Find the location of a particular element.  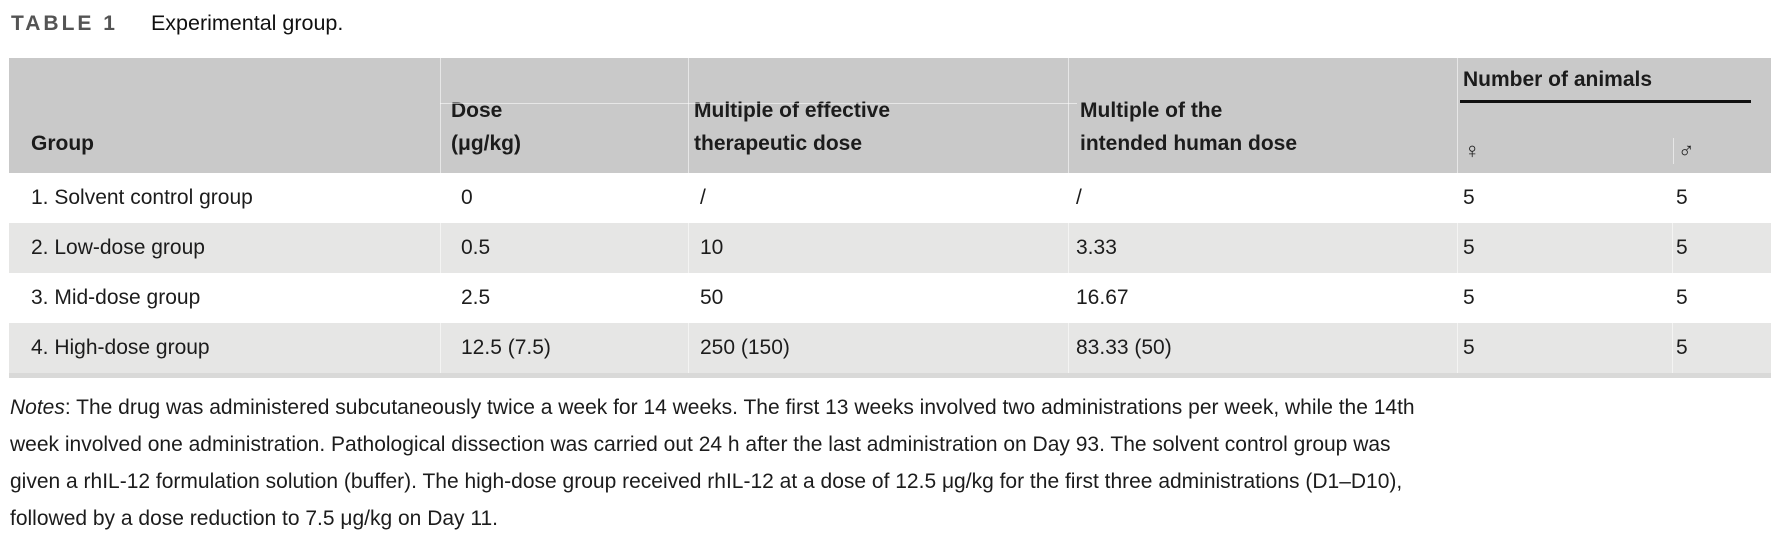

sex-subheader-row: ♀ ♂ is located at coordinates (1614, 155).